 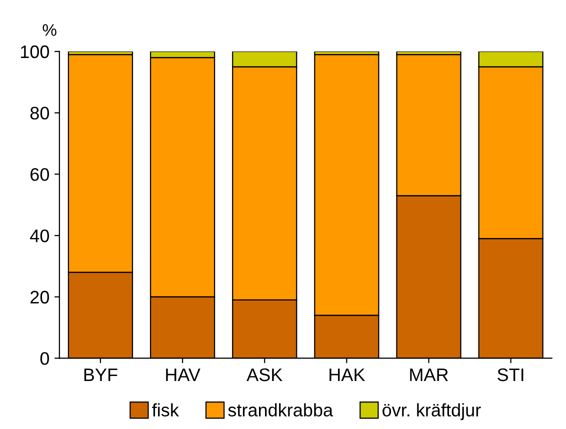 I want to click on y-tick-label: 60, so click(x=40, y=174).